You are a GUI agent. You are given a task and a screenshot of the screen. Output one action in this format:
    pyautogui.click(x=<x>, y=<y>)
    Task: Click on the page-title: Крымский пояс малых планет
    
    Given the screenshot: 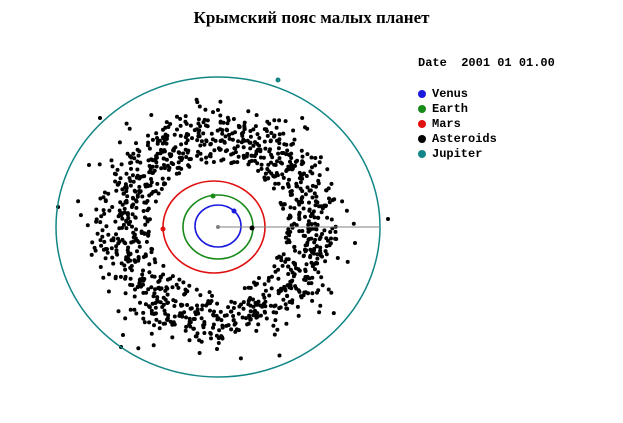 What is the action you would take?
    pyautogui.click(x=311, y=17)
    